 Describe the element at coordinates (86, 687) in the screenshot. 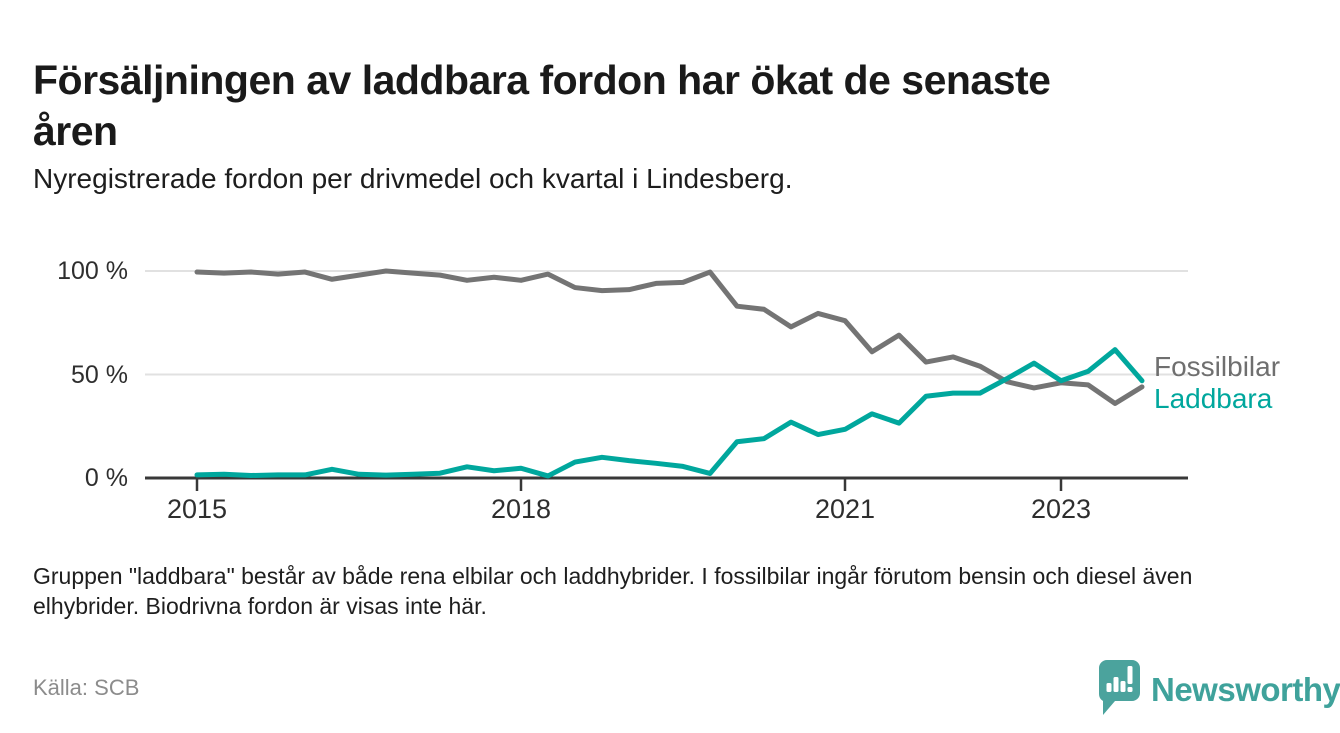

I see `source-note: Källa: SCB` at that location.